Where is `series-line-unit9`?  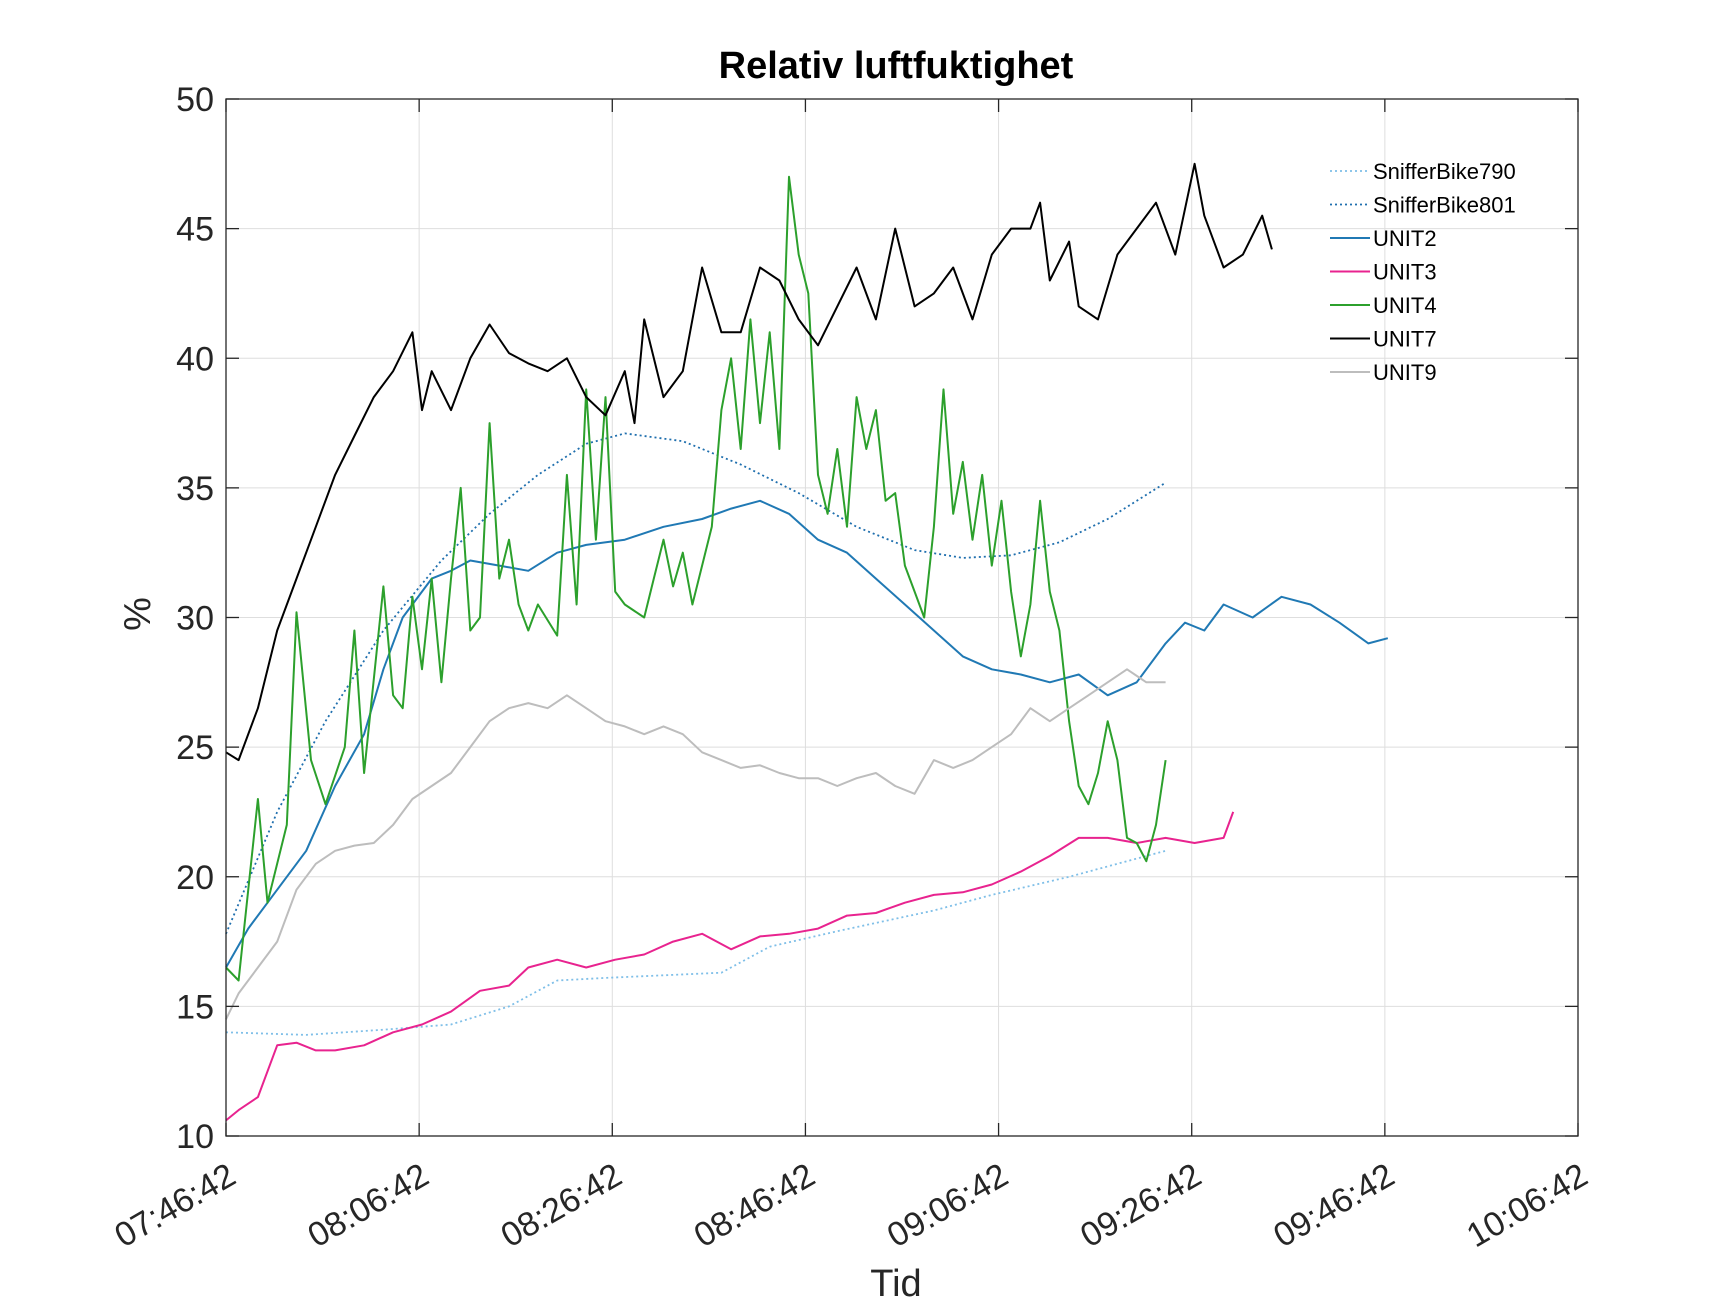
series-line-unit9 is located at coordinates (695, 844).